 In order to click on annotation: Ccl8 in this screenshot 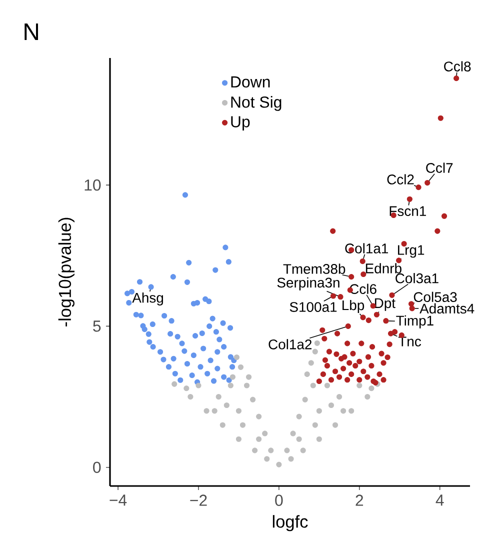, I will do `click(457, 66)`.